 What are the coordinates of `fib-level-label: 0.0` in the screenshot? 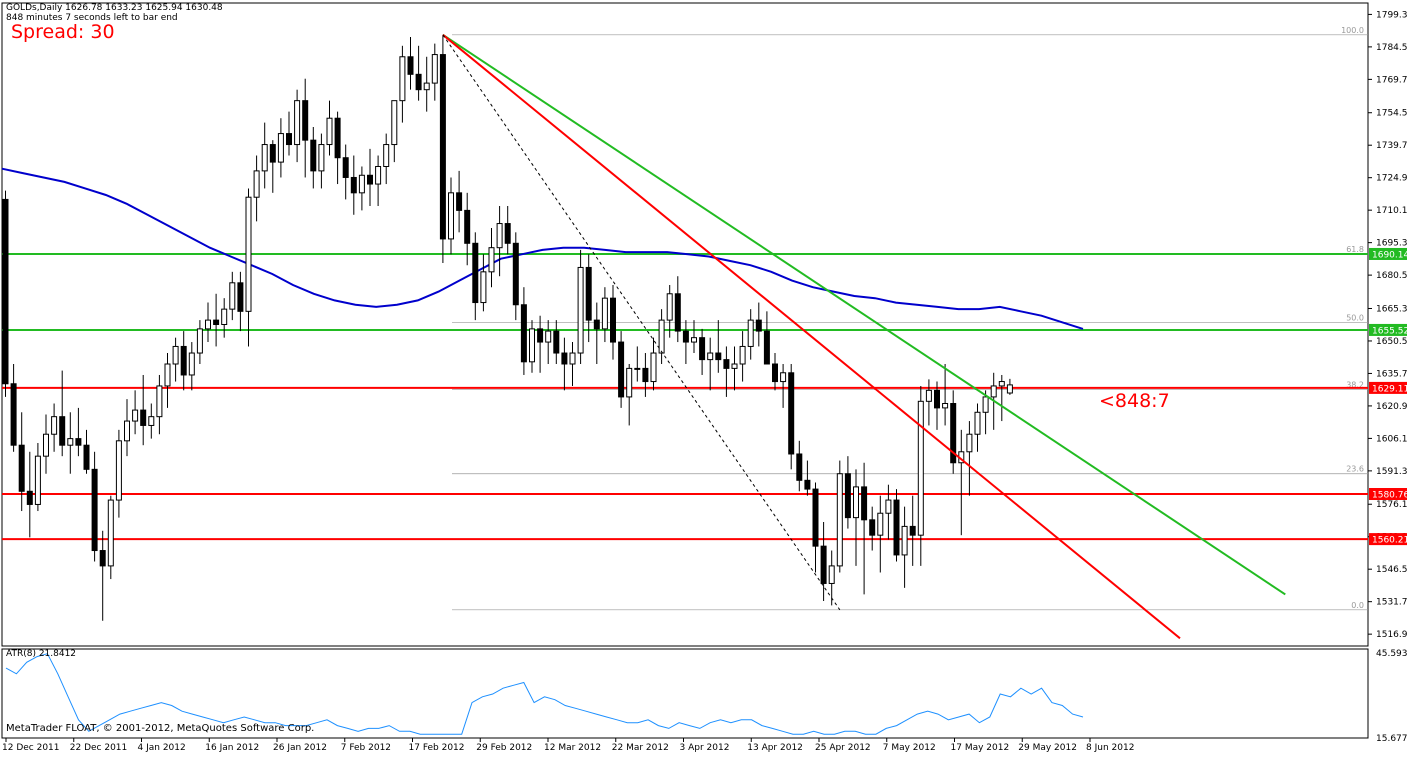 It's located at (1357, 605).